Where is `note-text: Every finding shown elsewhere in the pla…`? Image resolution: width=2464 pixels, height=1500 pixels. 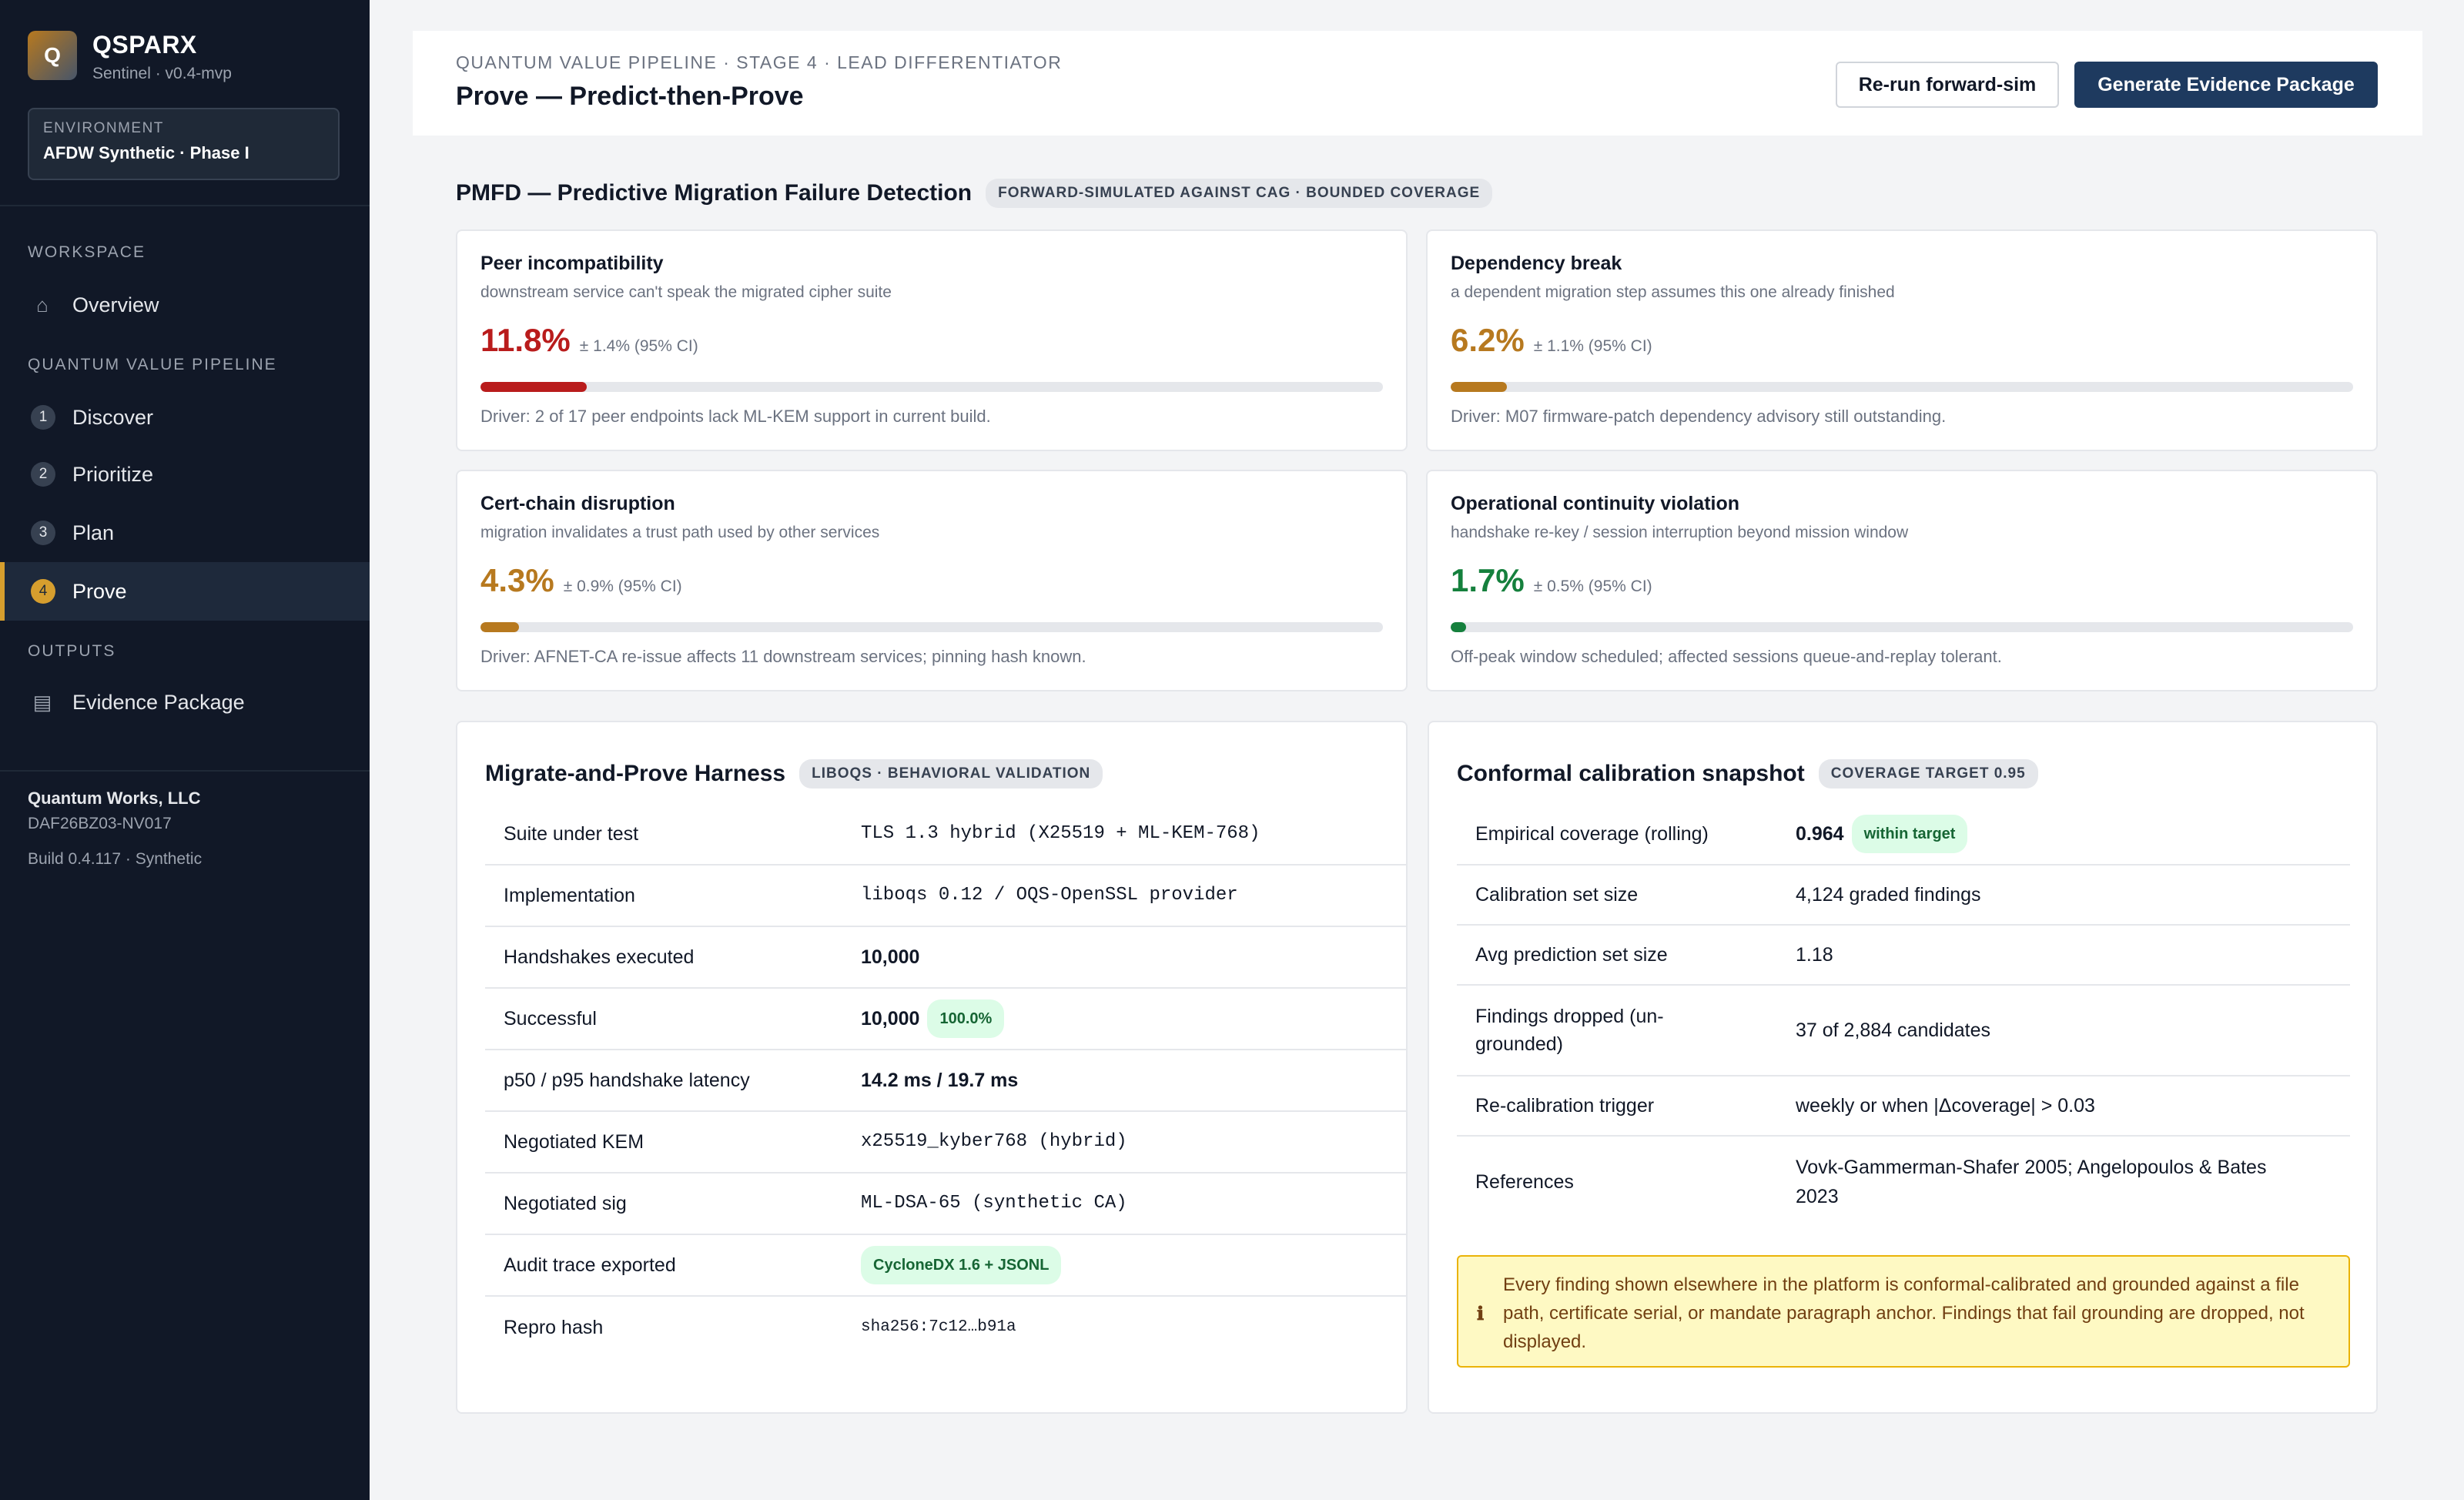 note-text: Every finding shown elsewhere in the pla… is located at coordinates (1904, 1313).